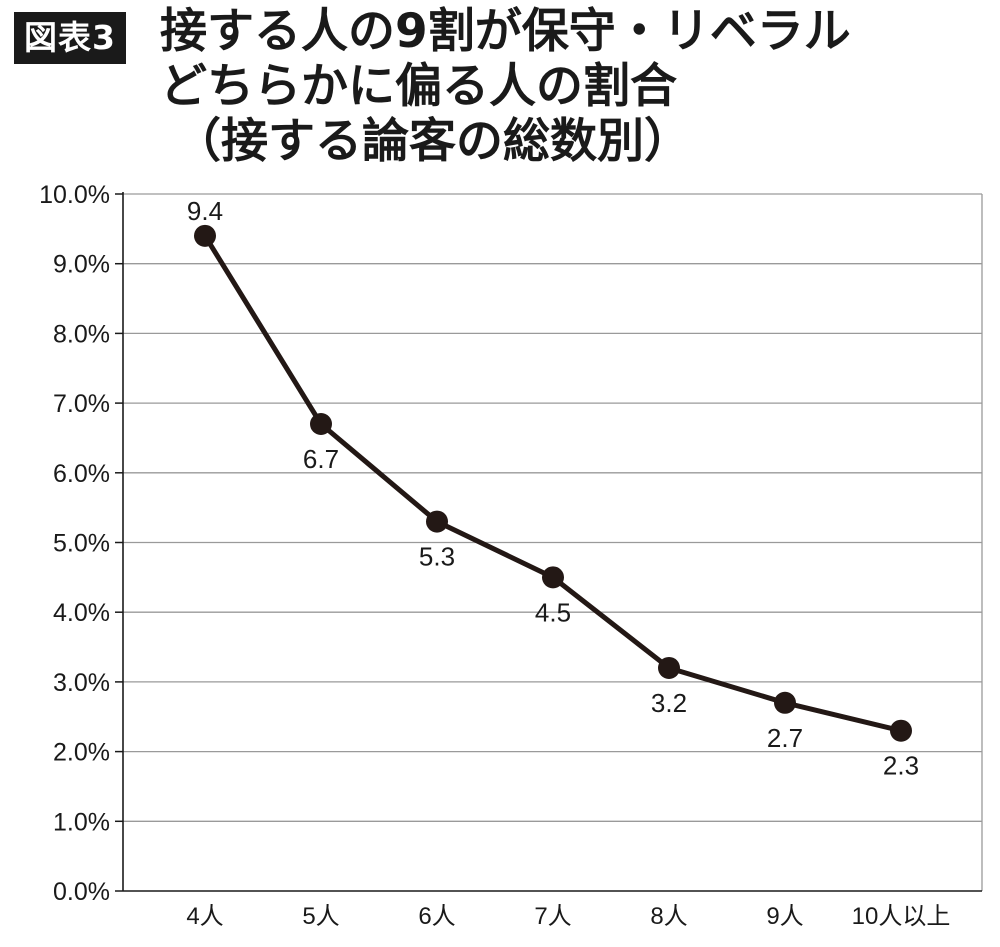  Describe the element at coordinates (418, 86) in the screenshot. I see `chart-title-line-2: どちらかに偏る人の割合` at that location.